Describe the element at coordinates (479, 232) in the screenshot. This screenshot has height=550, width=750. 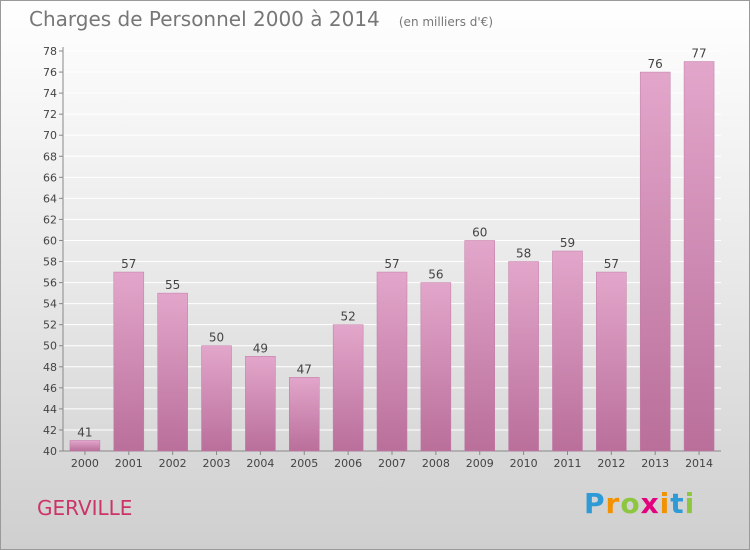
I see `bar-value-label: 60` at that location.